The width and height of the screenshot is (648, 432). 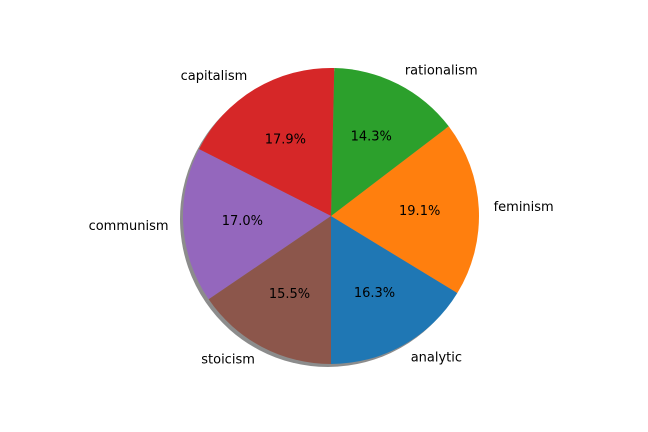 I want to click on slice-analytic, so click(x=394, y=290).